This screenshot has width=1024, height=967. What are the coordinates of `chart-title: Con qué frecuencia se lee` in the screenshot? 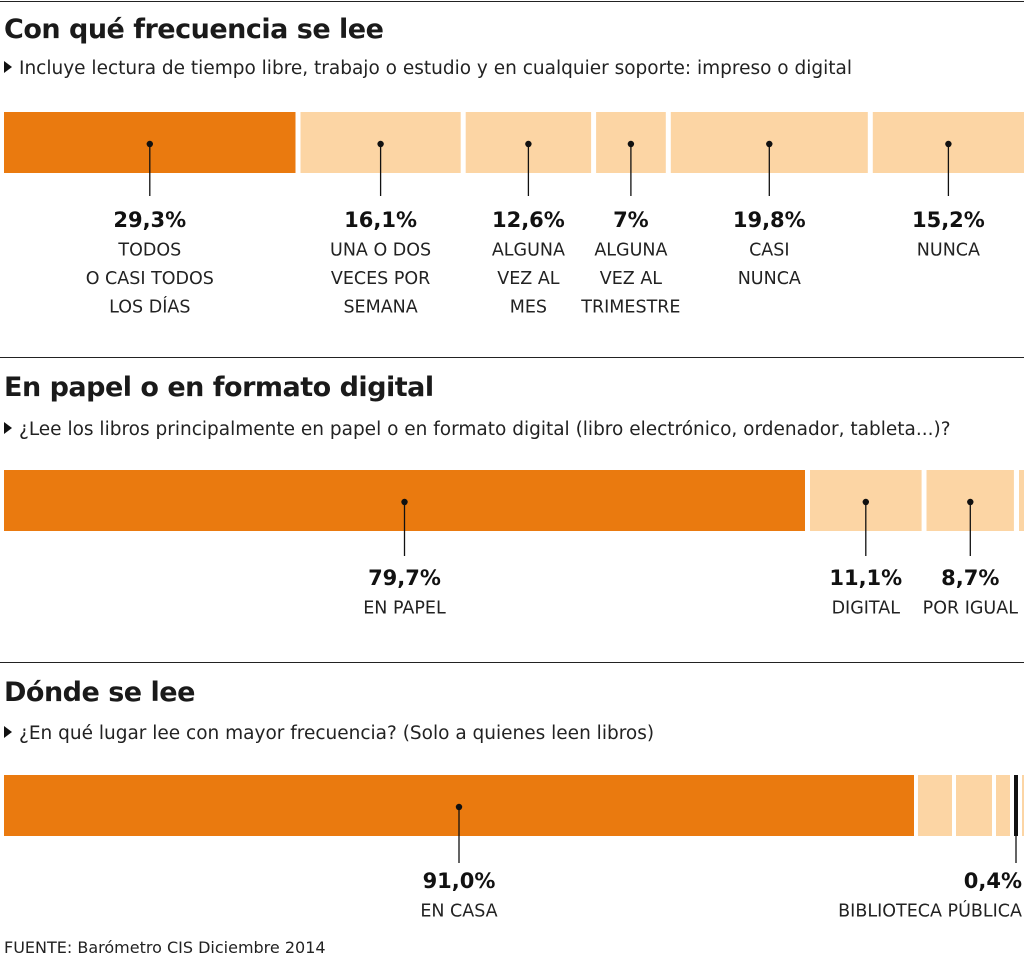 It's located at (194, 29).